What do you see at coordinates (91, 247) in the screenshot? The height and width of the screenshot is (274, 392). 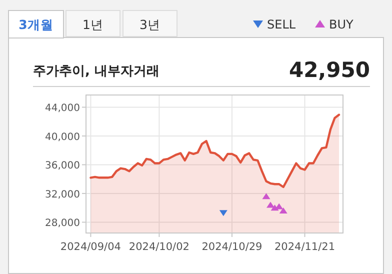 I see `x-tick-label: 2024/09/04` at bounding box center [91, 247].